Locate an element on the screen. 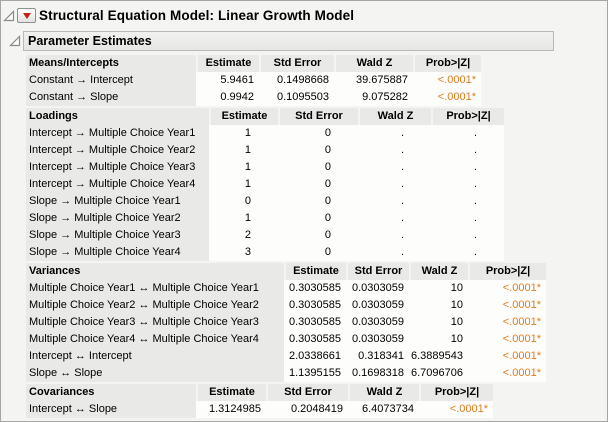  row-label: Slope → Multiple Choice Year1 is located at coordinates (117, 201).